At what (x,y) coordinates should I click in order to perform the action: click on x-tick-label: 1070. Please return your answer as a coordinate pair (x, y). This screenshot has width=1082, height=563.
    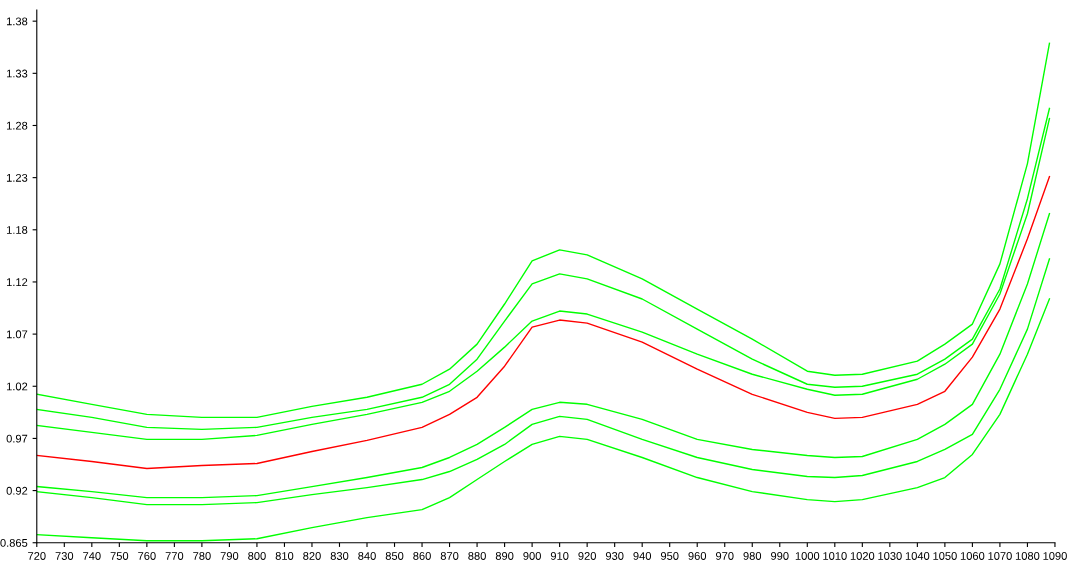
    Looking at the image, I should click on (1000, 556).